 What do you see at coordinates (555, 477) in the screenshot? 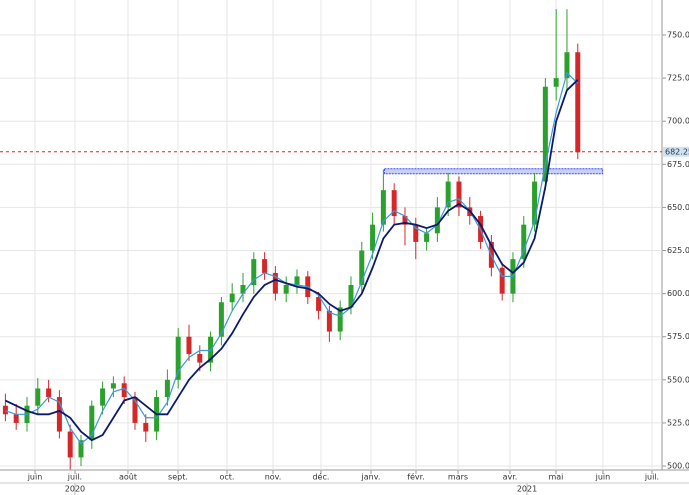
I see `x-tick-label: mai` at bounding box center [555, 477].